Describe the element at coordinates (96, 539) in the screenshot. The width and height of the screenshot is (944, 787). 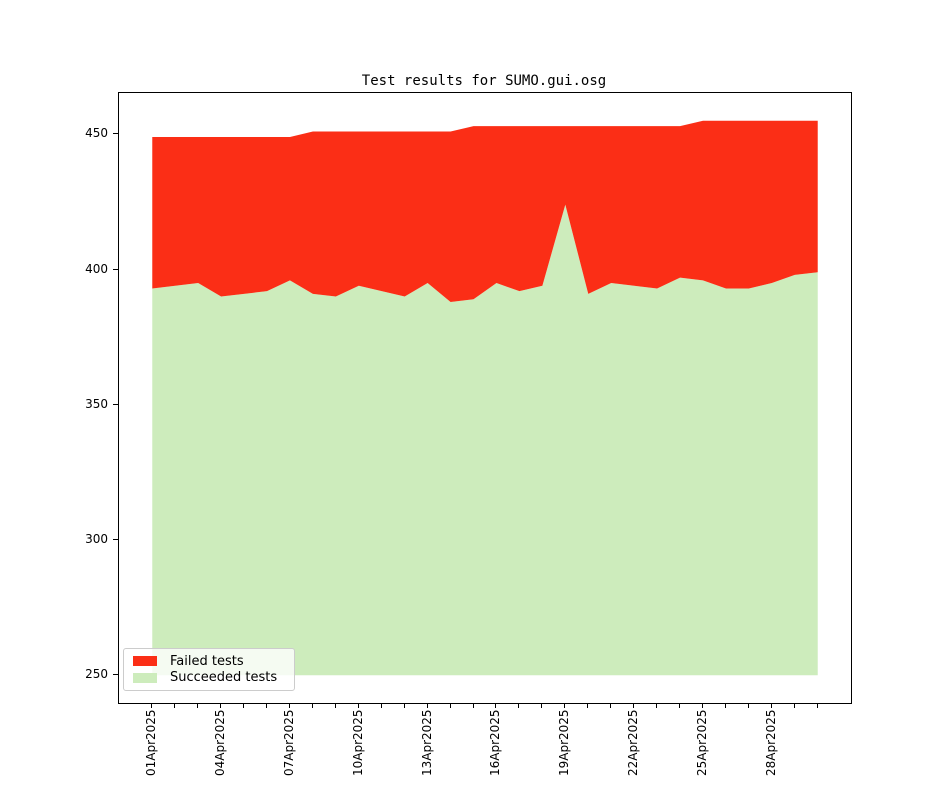
I see `y-tick-label: 300` at that location.